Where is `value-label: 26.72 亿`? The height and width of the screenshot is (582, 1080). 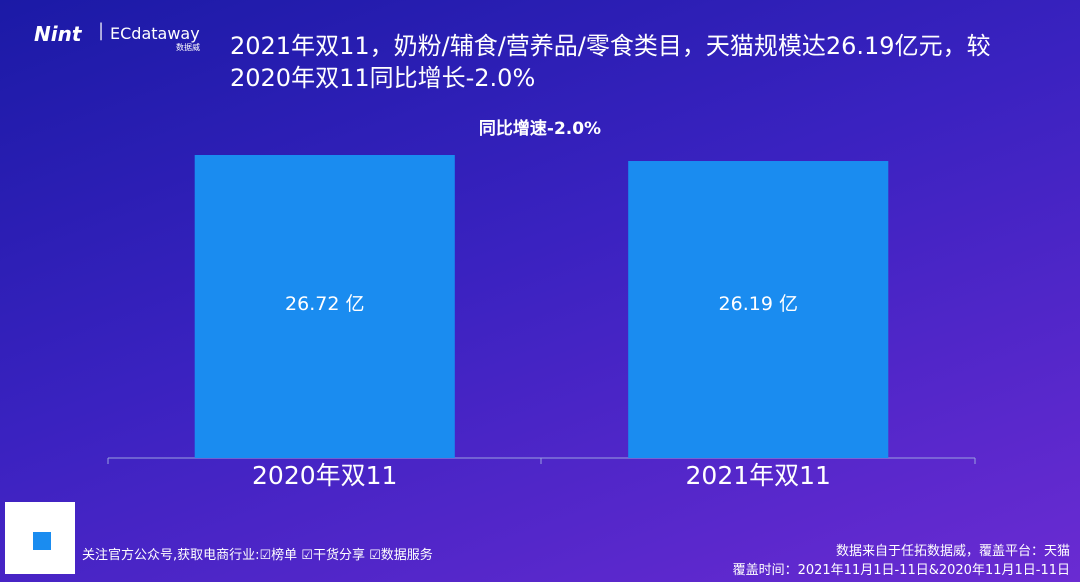
value-label: 26.72 亿 is located at coordinates (324, 304).